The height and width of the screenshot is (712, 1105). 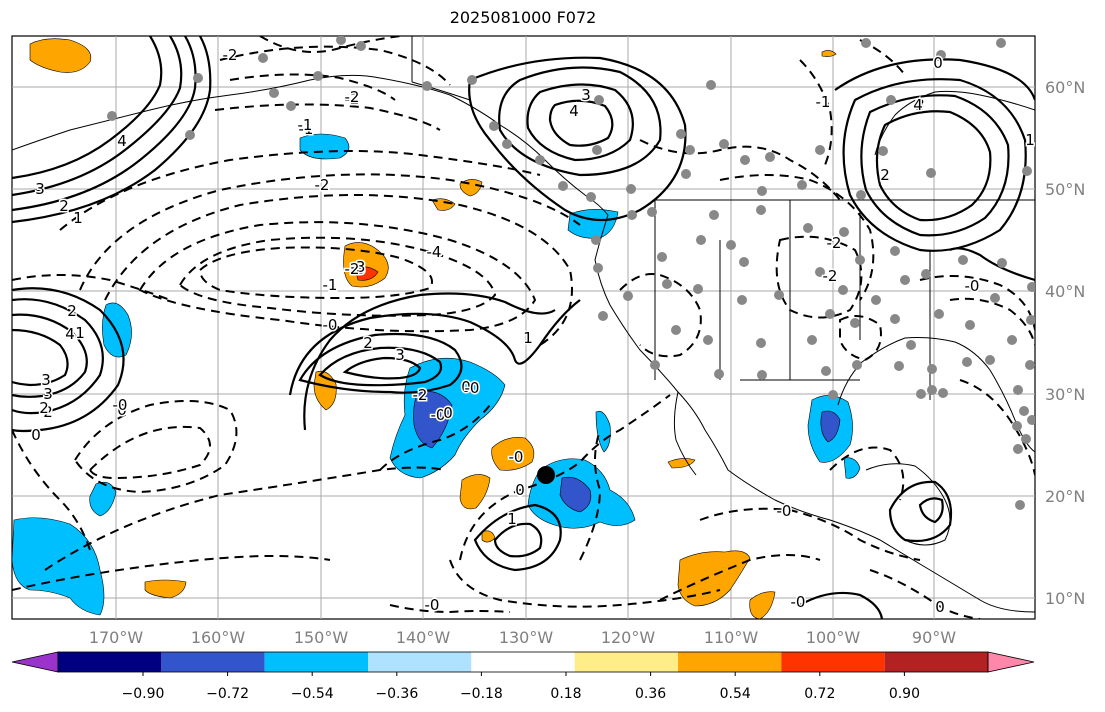 What do you see at coordinates (526, 637) in the screenshot?
I see `lon-label: 130°W` at bounding box center [526, 637].